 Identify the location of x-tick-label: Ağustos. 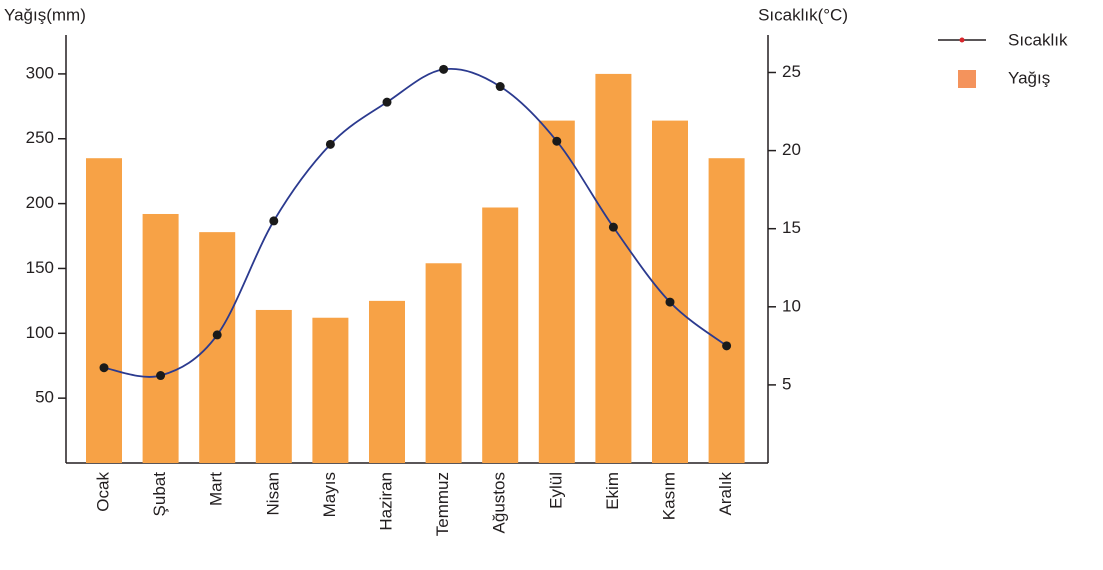
(499, 502).